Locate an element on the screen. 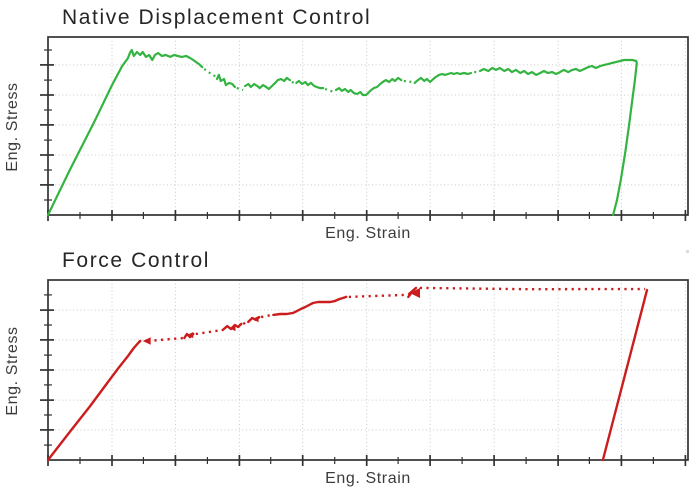 This screenshot has width=700, height=496. ui-artifact-dot is located at coordinates (687, 251).